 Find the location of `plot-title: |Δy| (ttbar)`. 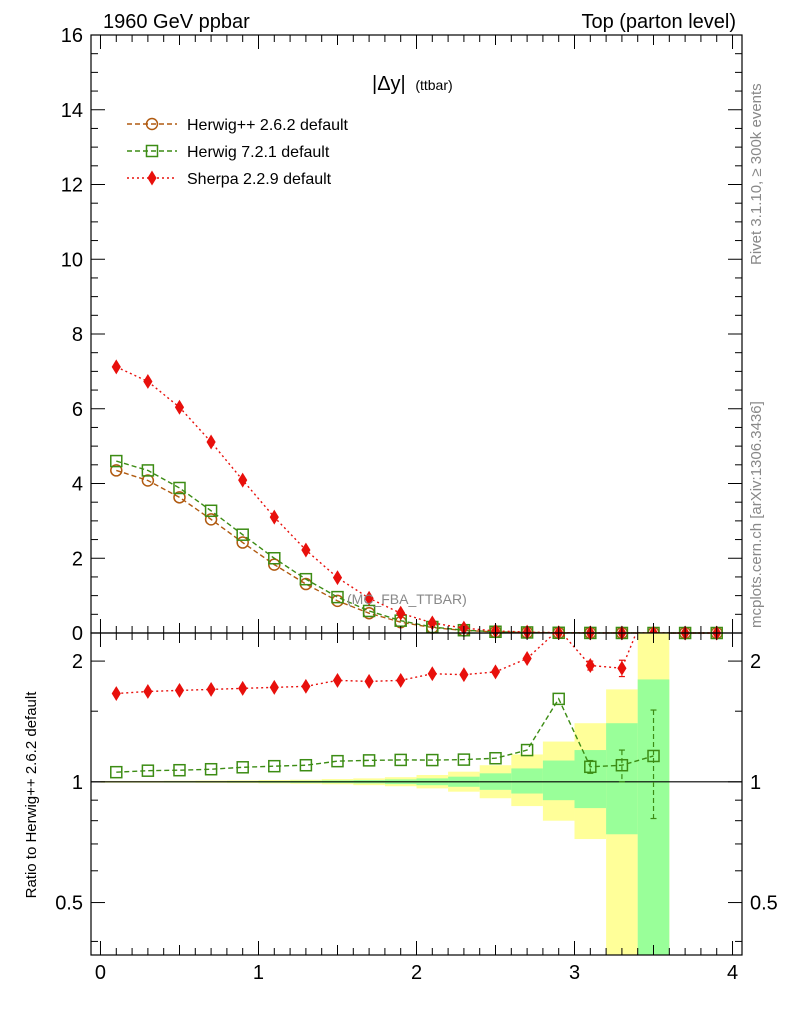

plot-title: |Δy| (ttbar) is located at coordinates (412, 84).